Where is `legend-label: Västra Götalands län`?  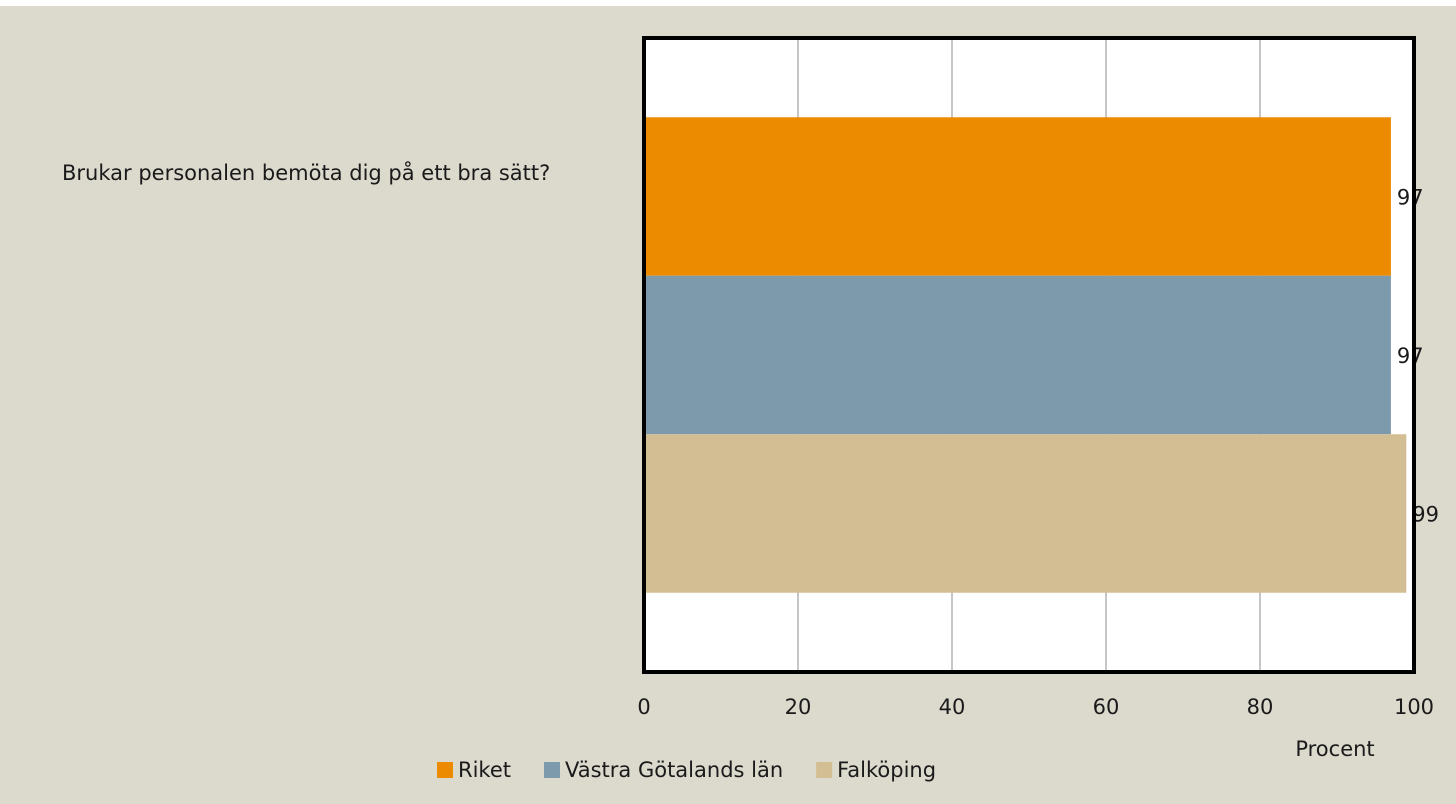 legend-label: Västra Götalands län is located at coordinates (674, 770).